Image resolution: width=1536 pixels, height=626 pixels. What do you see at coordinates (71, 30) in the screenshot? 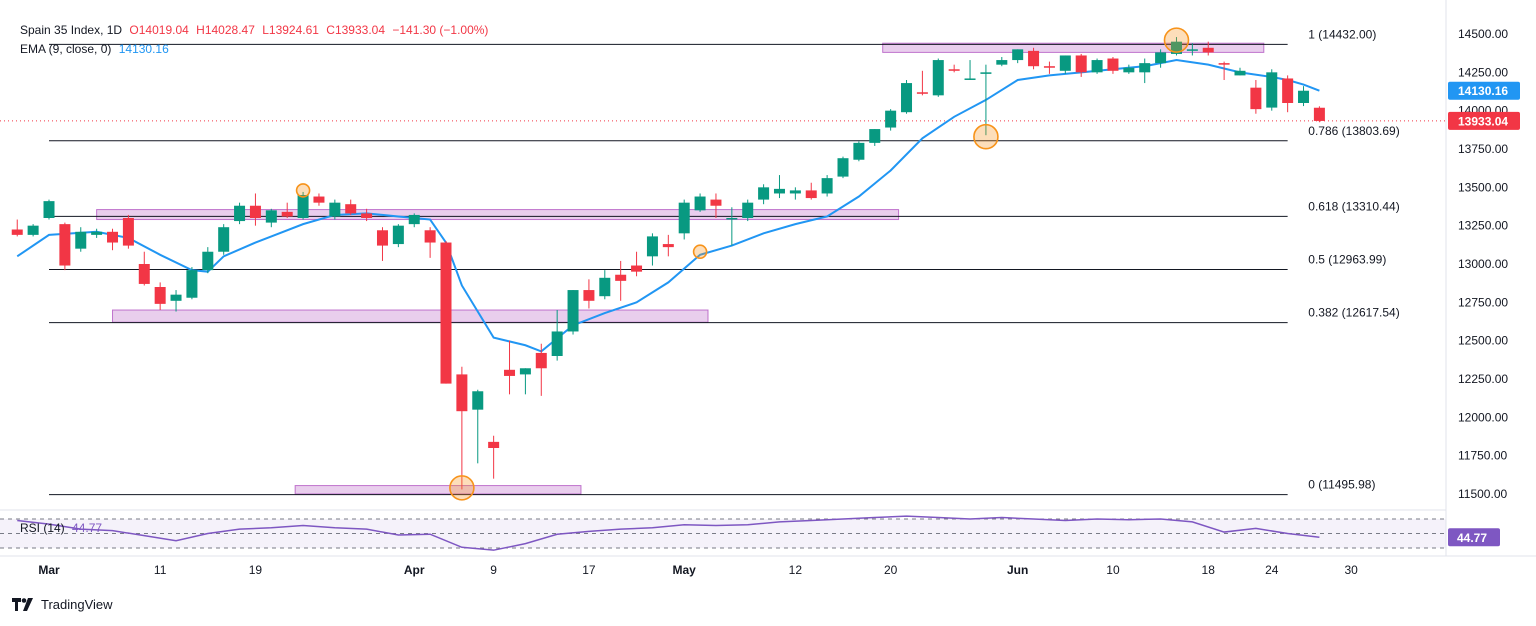
I see `symbol-label: Spain 35 Index, 1D` at bounding box center [71, 30].